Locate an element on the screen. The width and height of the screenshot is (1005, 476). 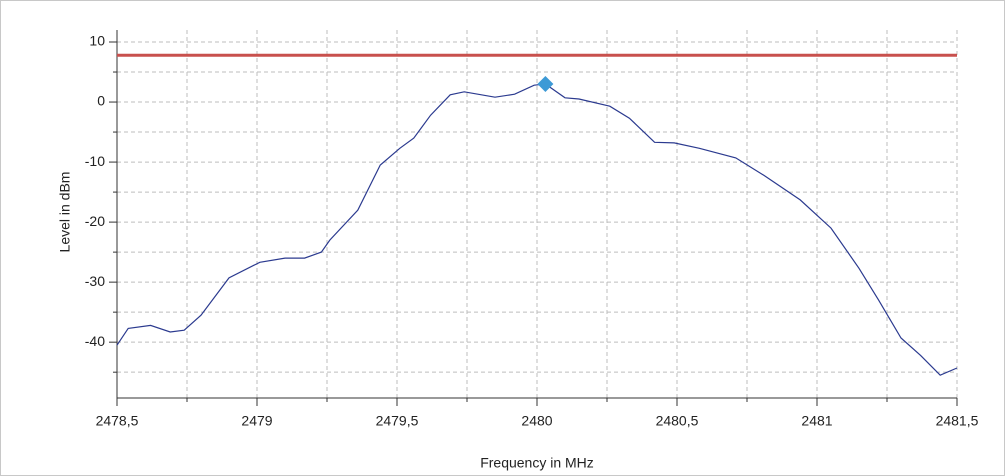
x-tick-label: 2479,5 is located at coordinates (397, 421).